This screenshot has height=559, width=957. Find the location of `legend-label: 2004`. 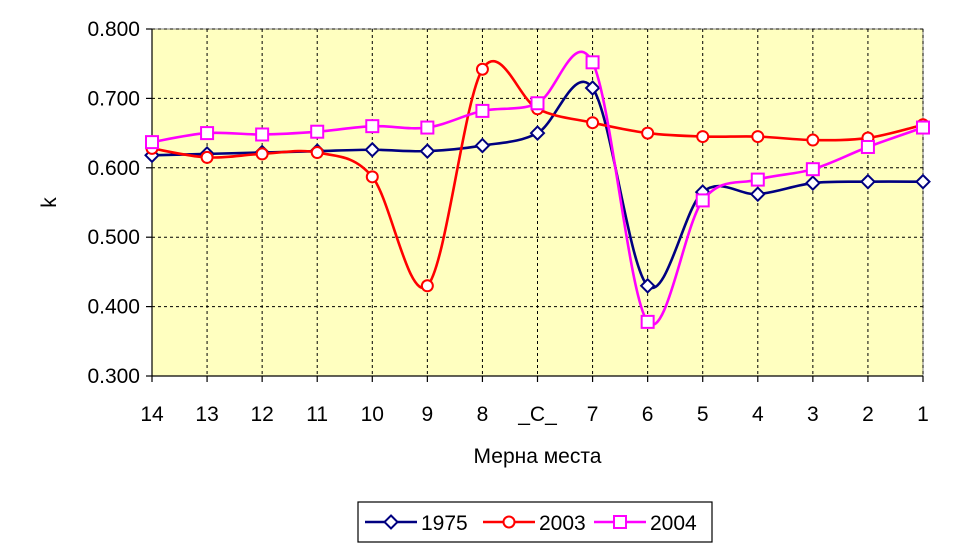

legend-label: 2004 is located at coordinates (673, 523).